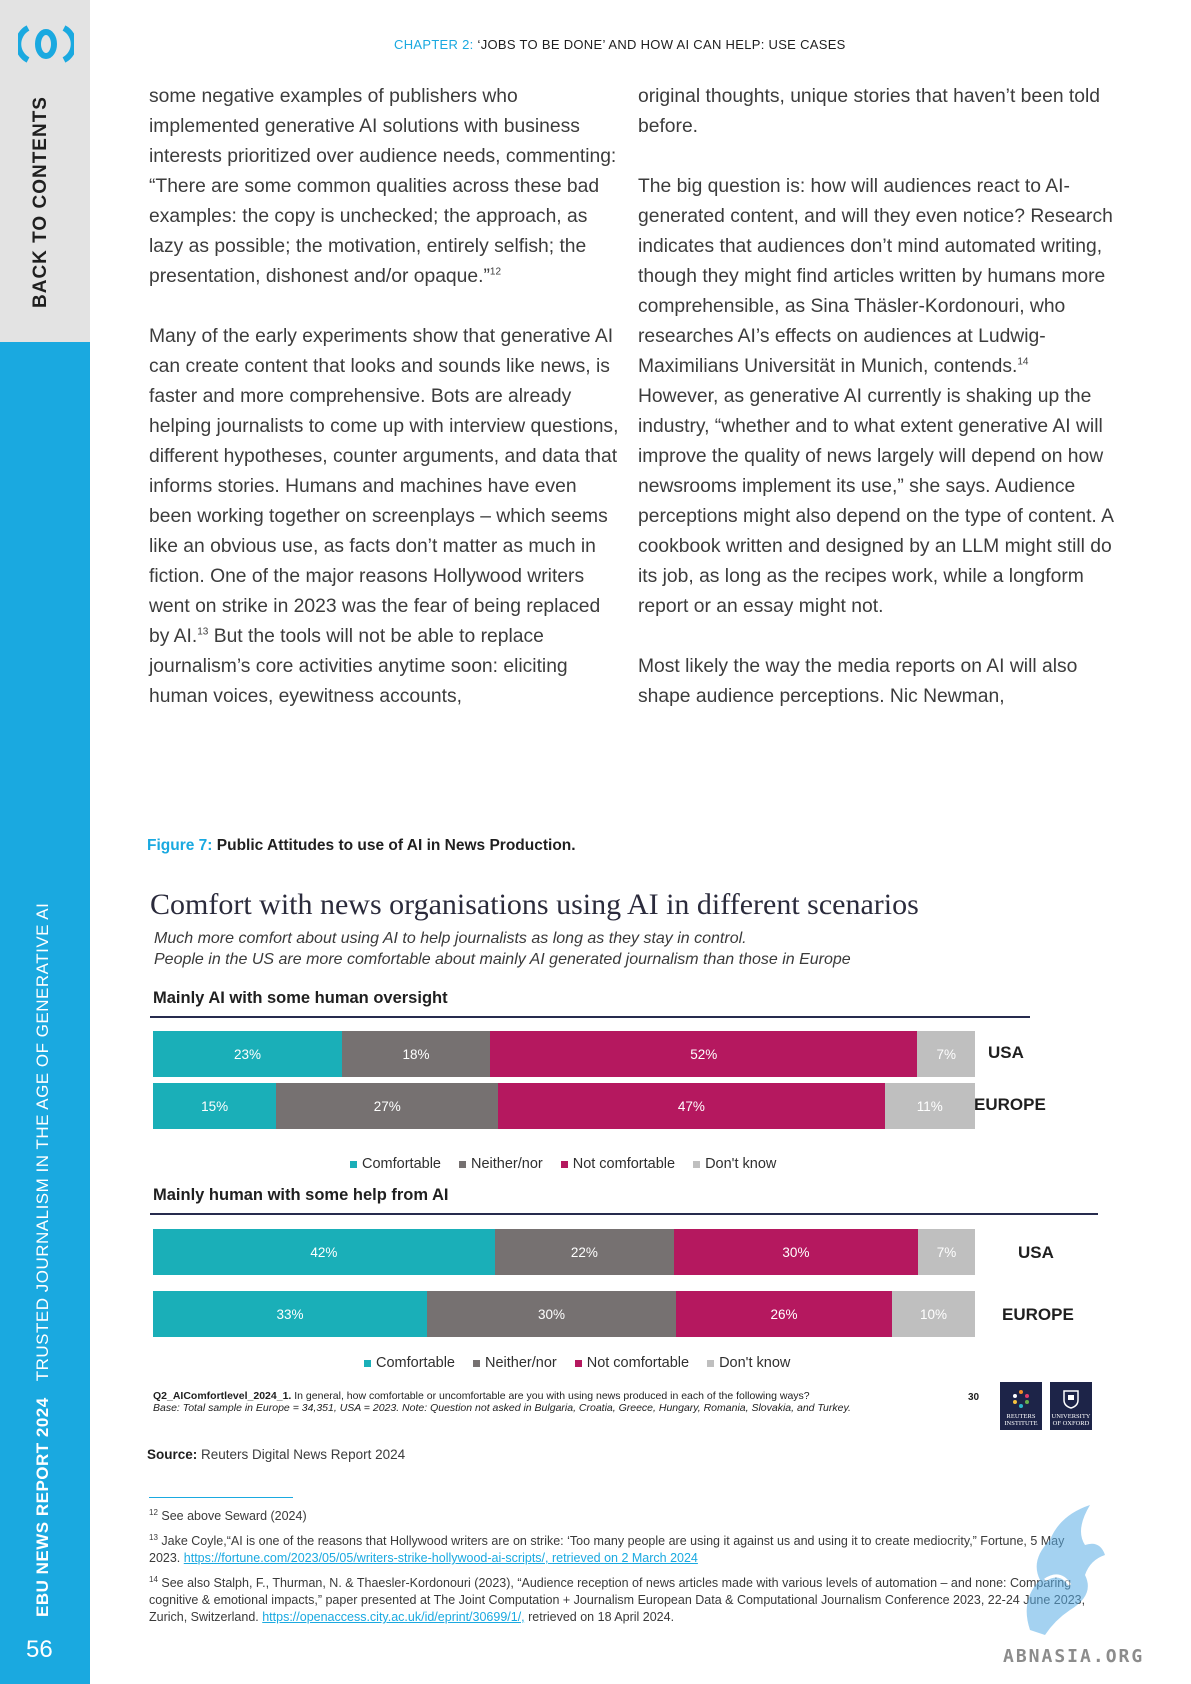 The image size is (1191, 1684). What do you see at coordinates (180, 845) in the screenshot?
I see `figure-label: Figure 7:` at bounding box center [180, 845].